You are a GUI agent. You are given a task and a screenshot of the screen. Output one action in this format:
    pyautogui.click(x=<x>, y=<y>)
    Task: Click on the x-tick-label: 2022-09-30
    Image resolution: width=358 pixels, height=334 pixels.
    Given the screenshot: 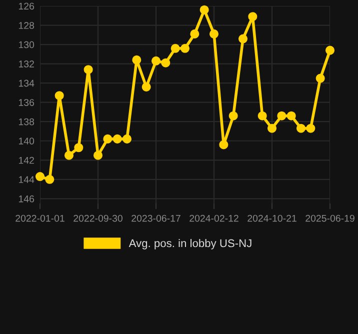 What is the action you would take?
    pyautogui.click(x=98, y=218)
    